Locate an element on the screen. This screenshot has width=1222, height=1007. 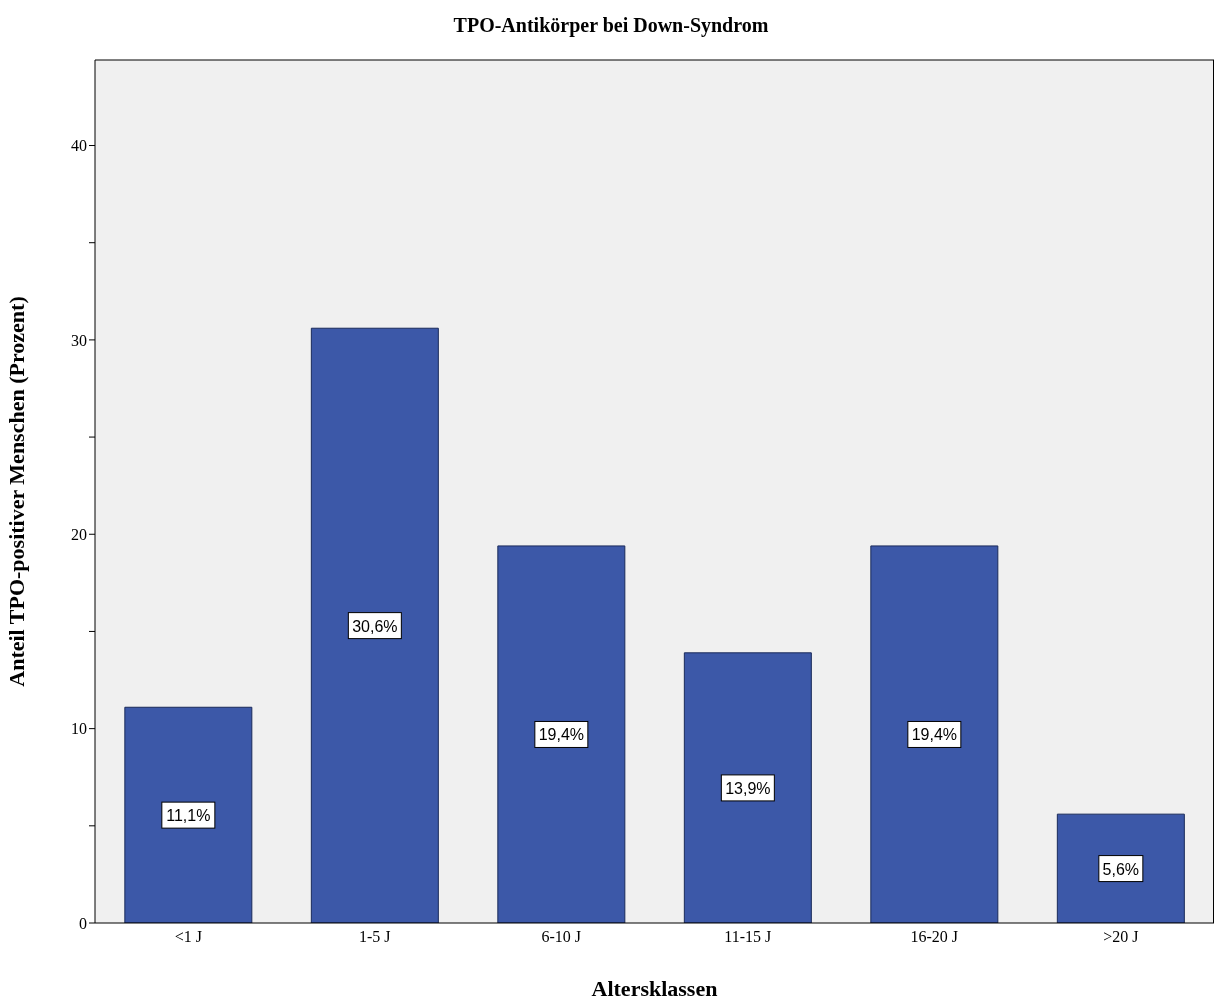
y-tick-label: 30 is located at coordinates (79, 340).